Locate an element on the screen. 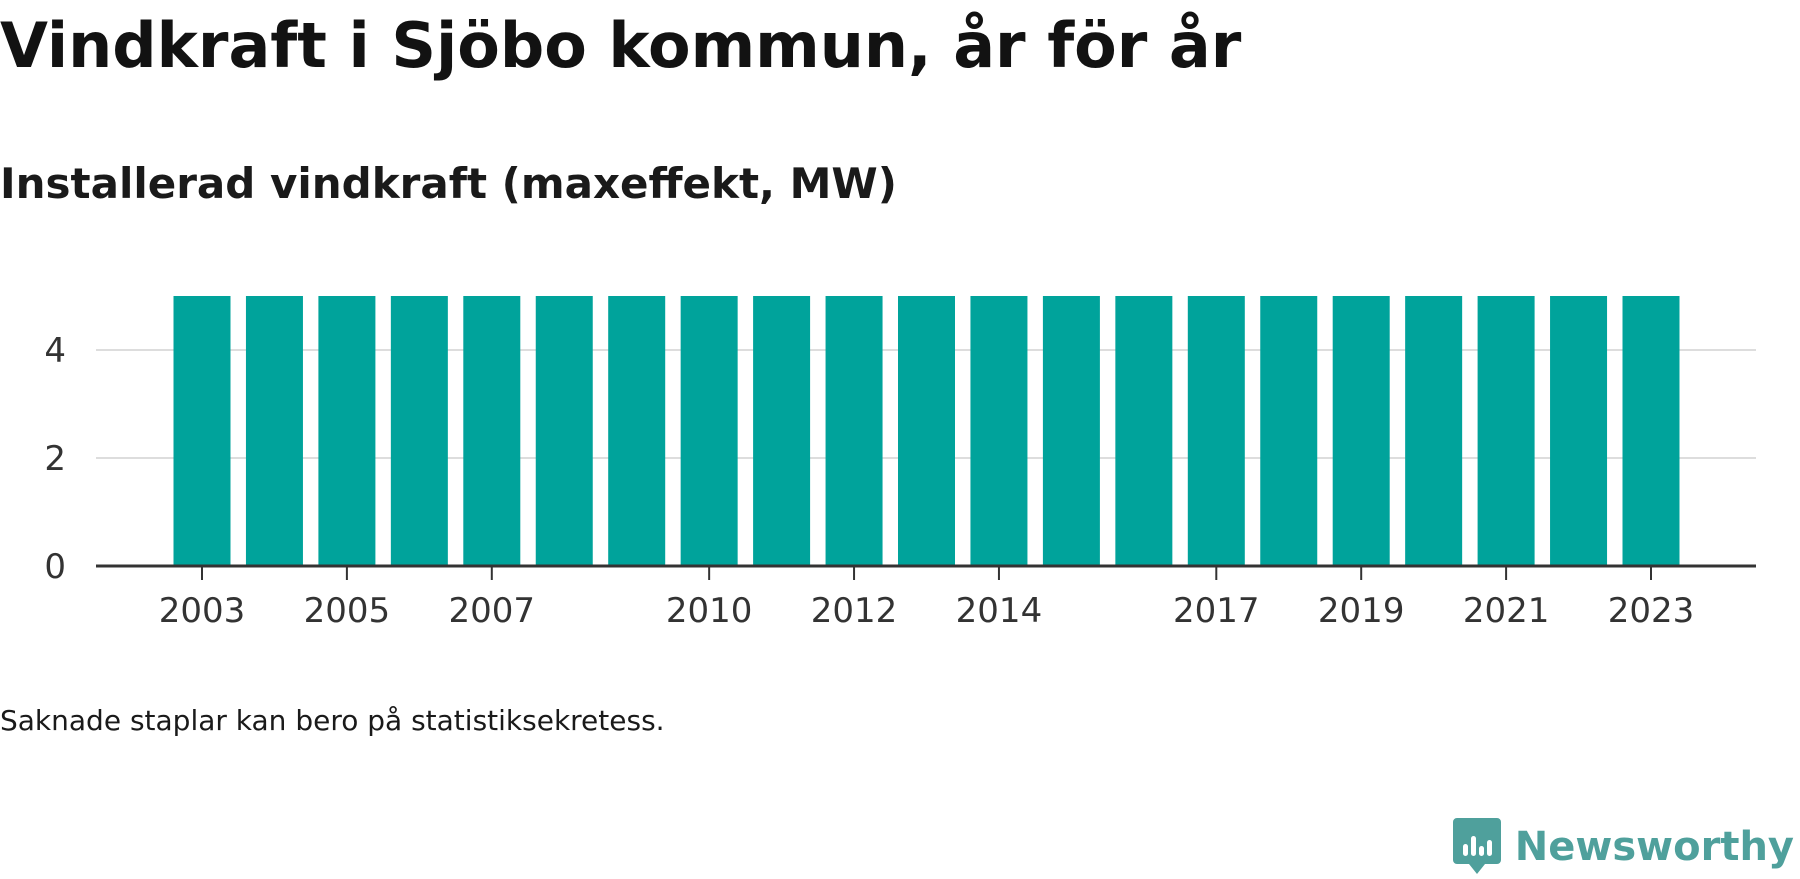  x-tick-label: 2012 is located at coordinates (854, 611).